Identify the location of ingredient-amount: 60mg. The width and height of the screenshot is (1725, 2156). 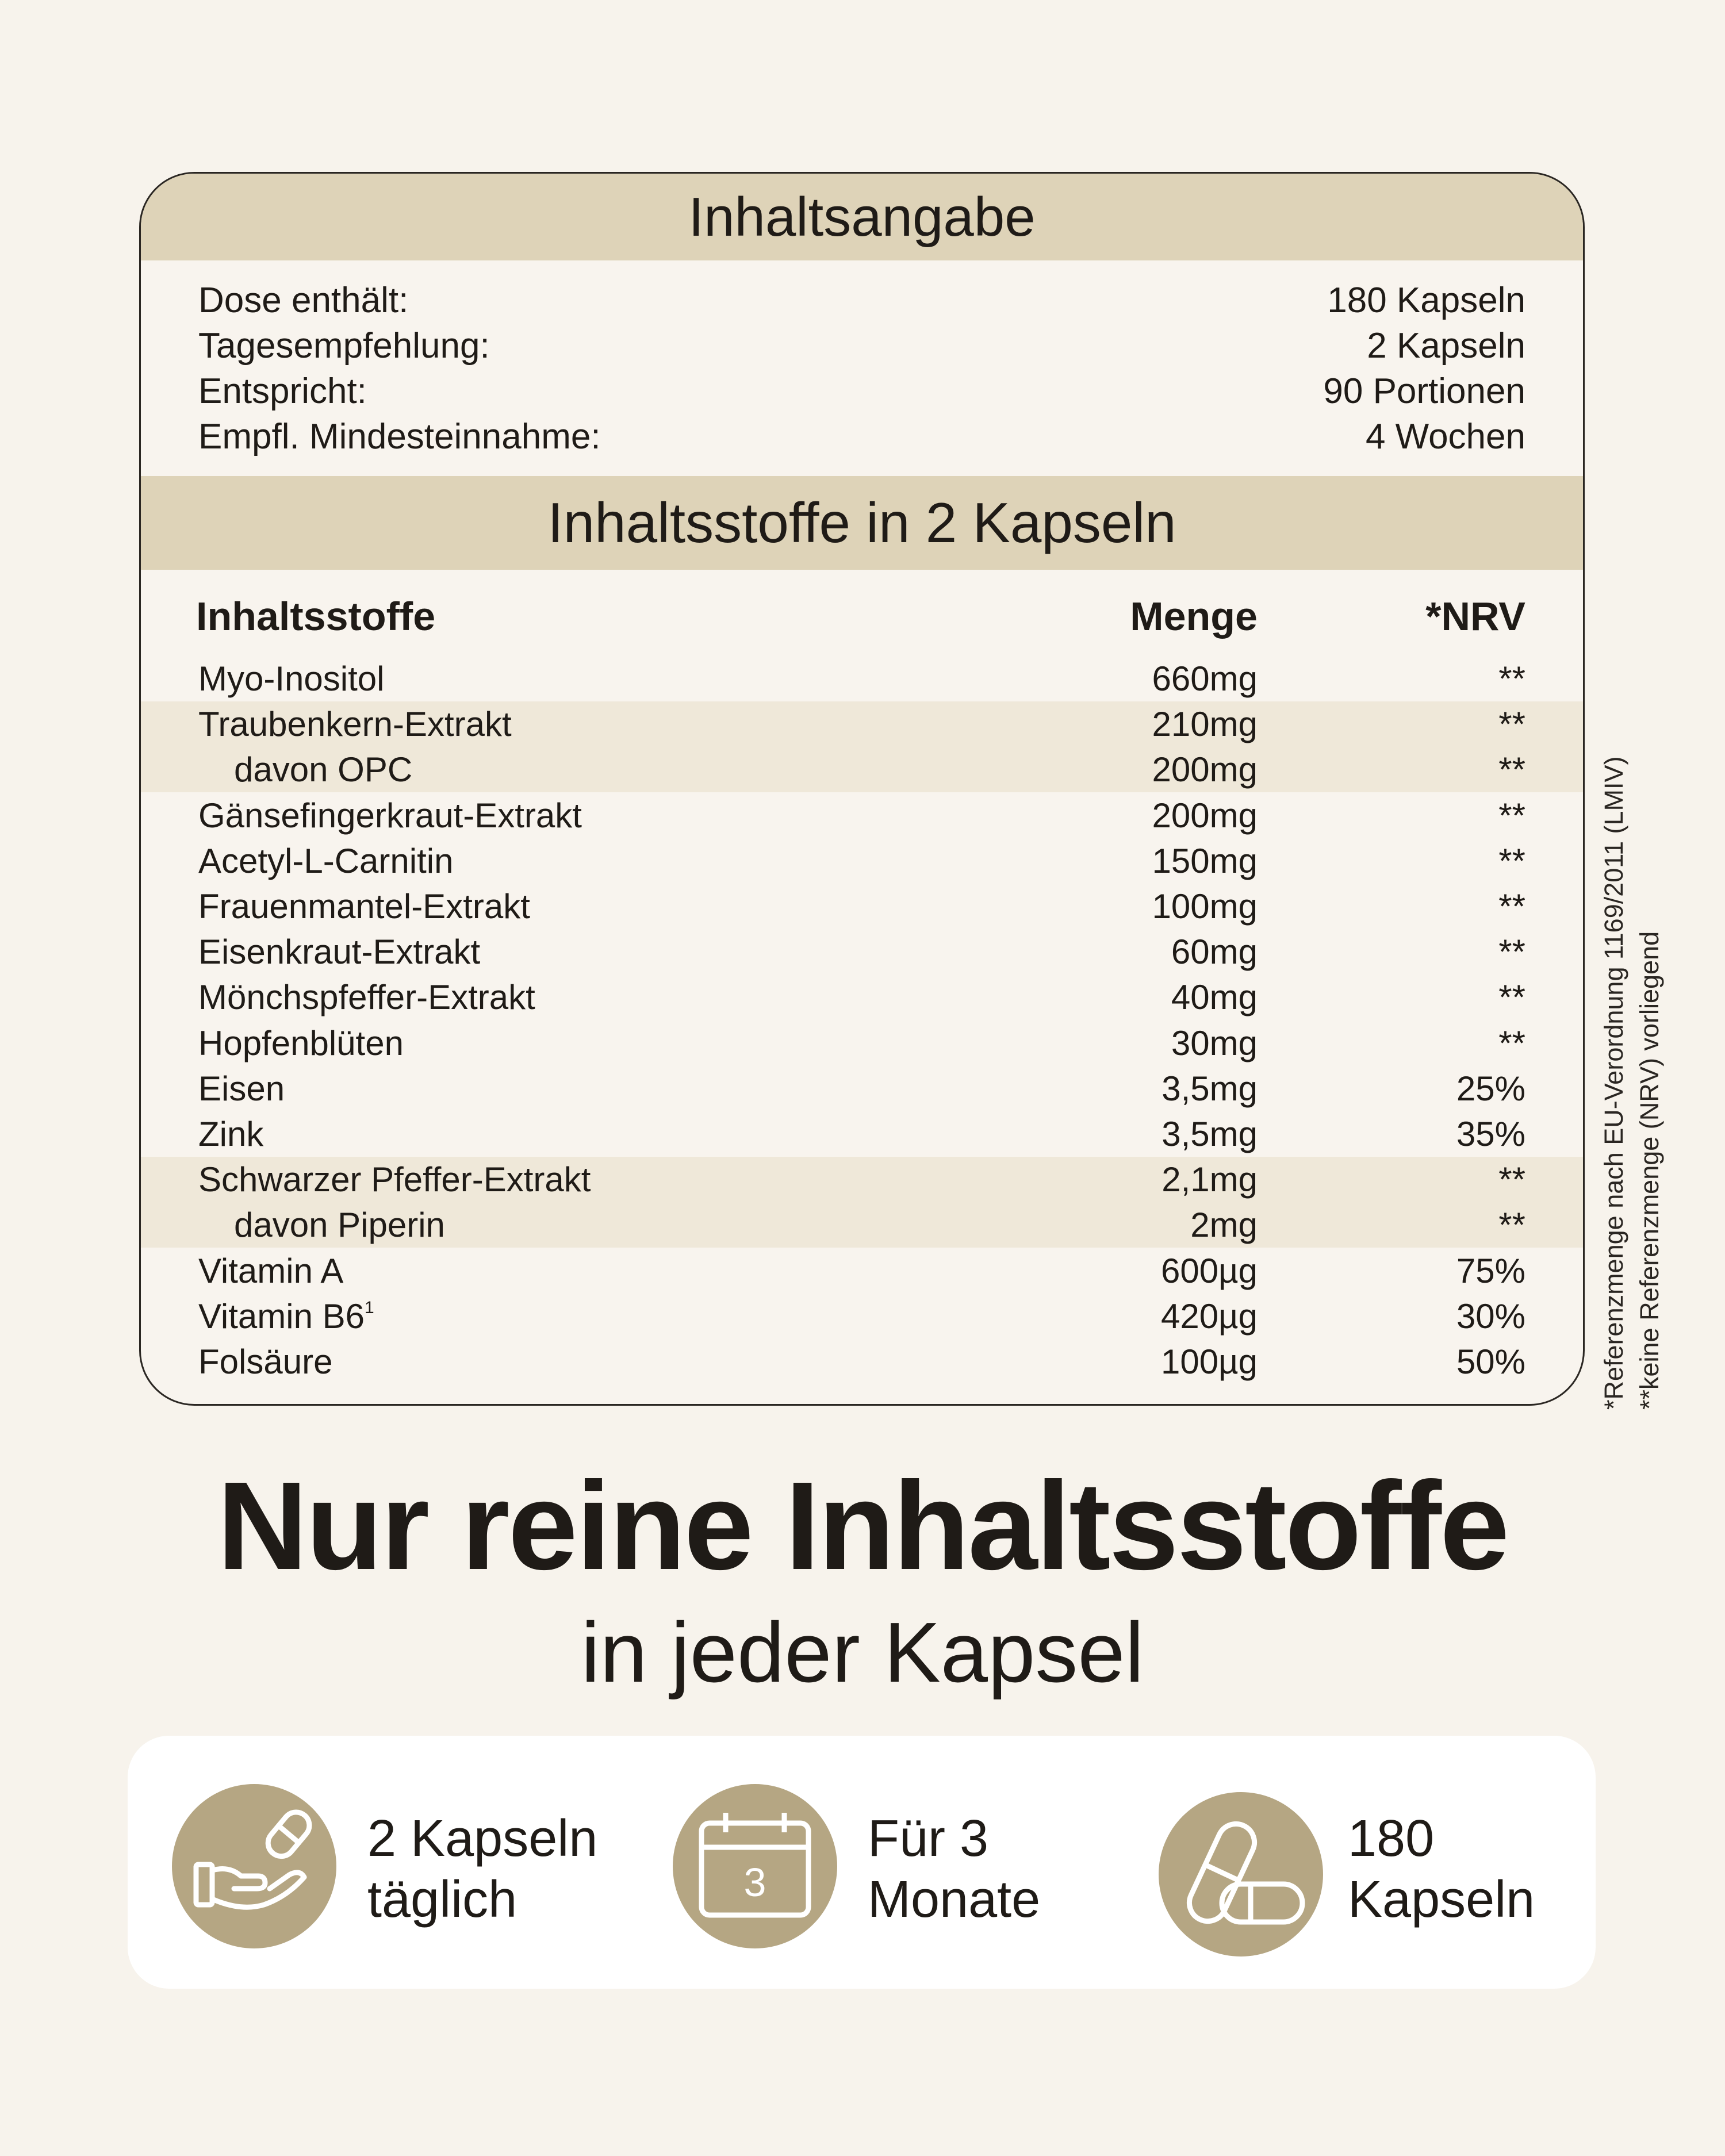
(1214, 952).